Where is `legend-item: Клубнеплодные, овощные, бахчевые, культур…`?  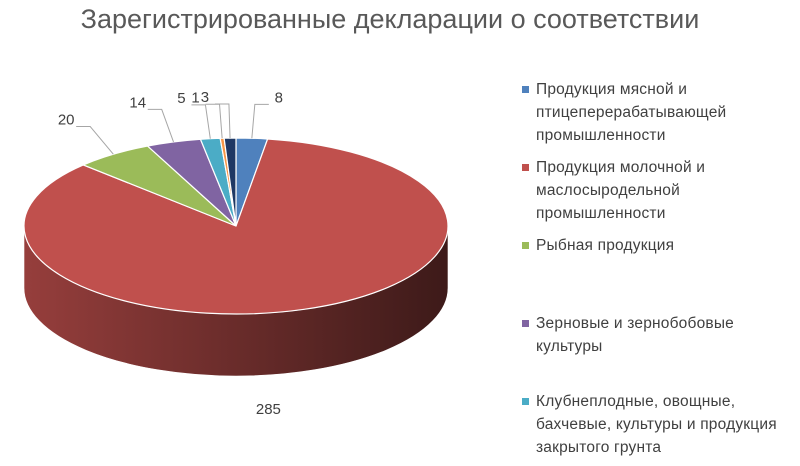
legend-item: Клубнеплодные, овощные, бахчевые, культур… is located at coordinates (649, 424).